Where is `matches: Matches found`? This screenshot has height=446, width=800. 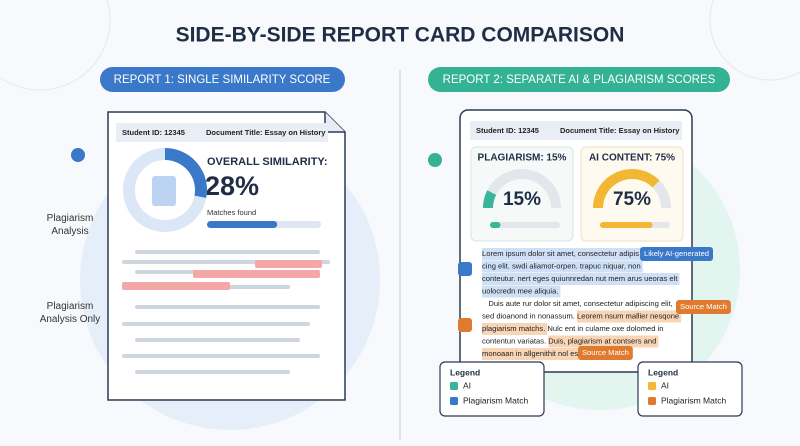
matches: Matches found is located at coordinates (231, 212).